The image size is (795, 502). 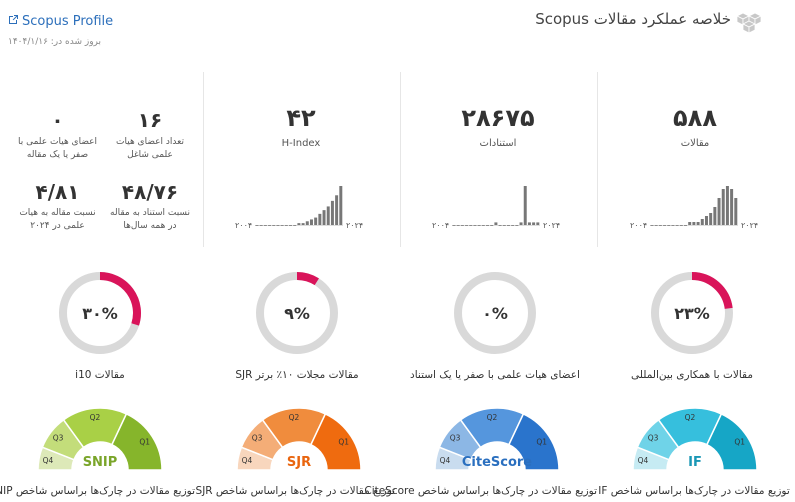 I want to click on international-ring-chart: ۲۳%, so click(x=692, y=313).